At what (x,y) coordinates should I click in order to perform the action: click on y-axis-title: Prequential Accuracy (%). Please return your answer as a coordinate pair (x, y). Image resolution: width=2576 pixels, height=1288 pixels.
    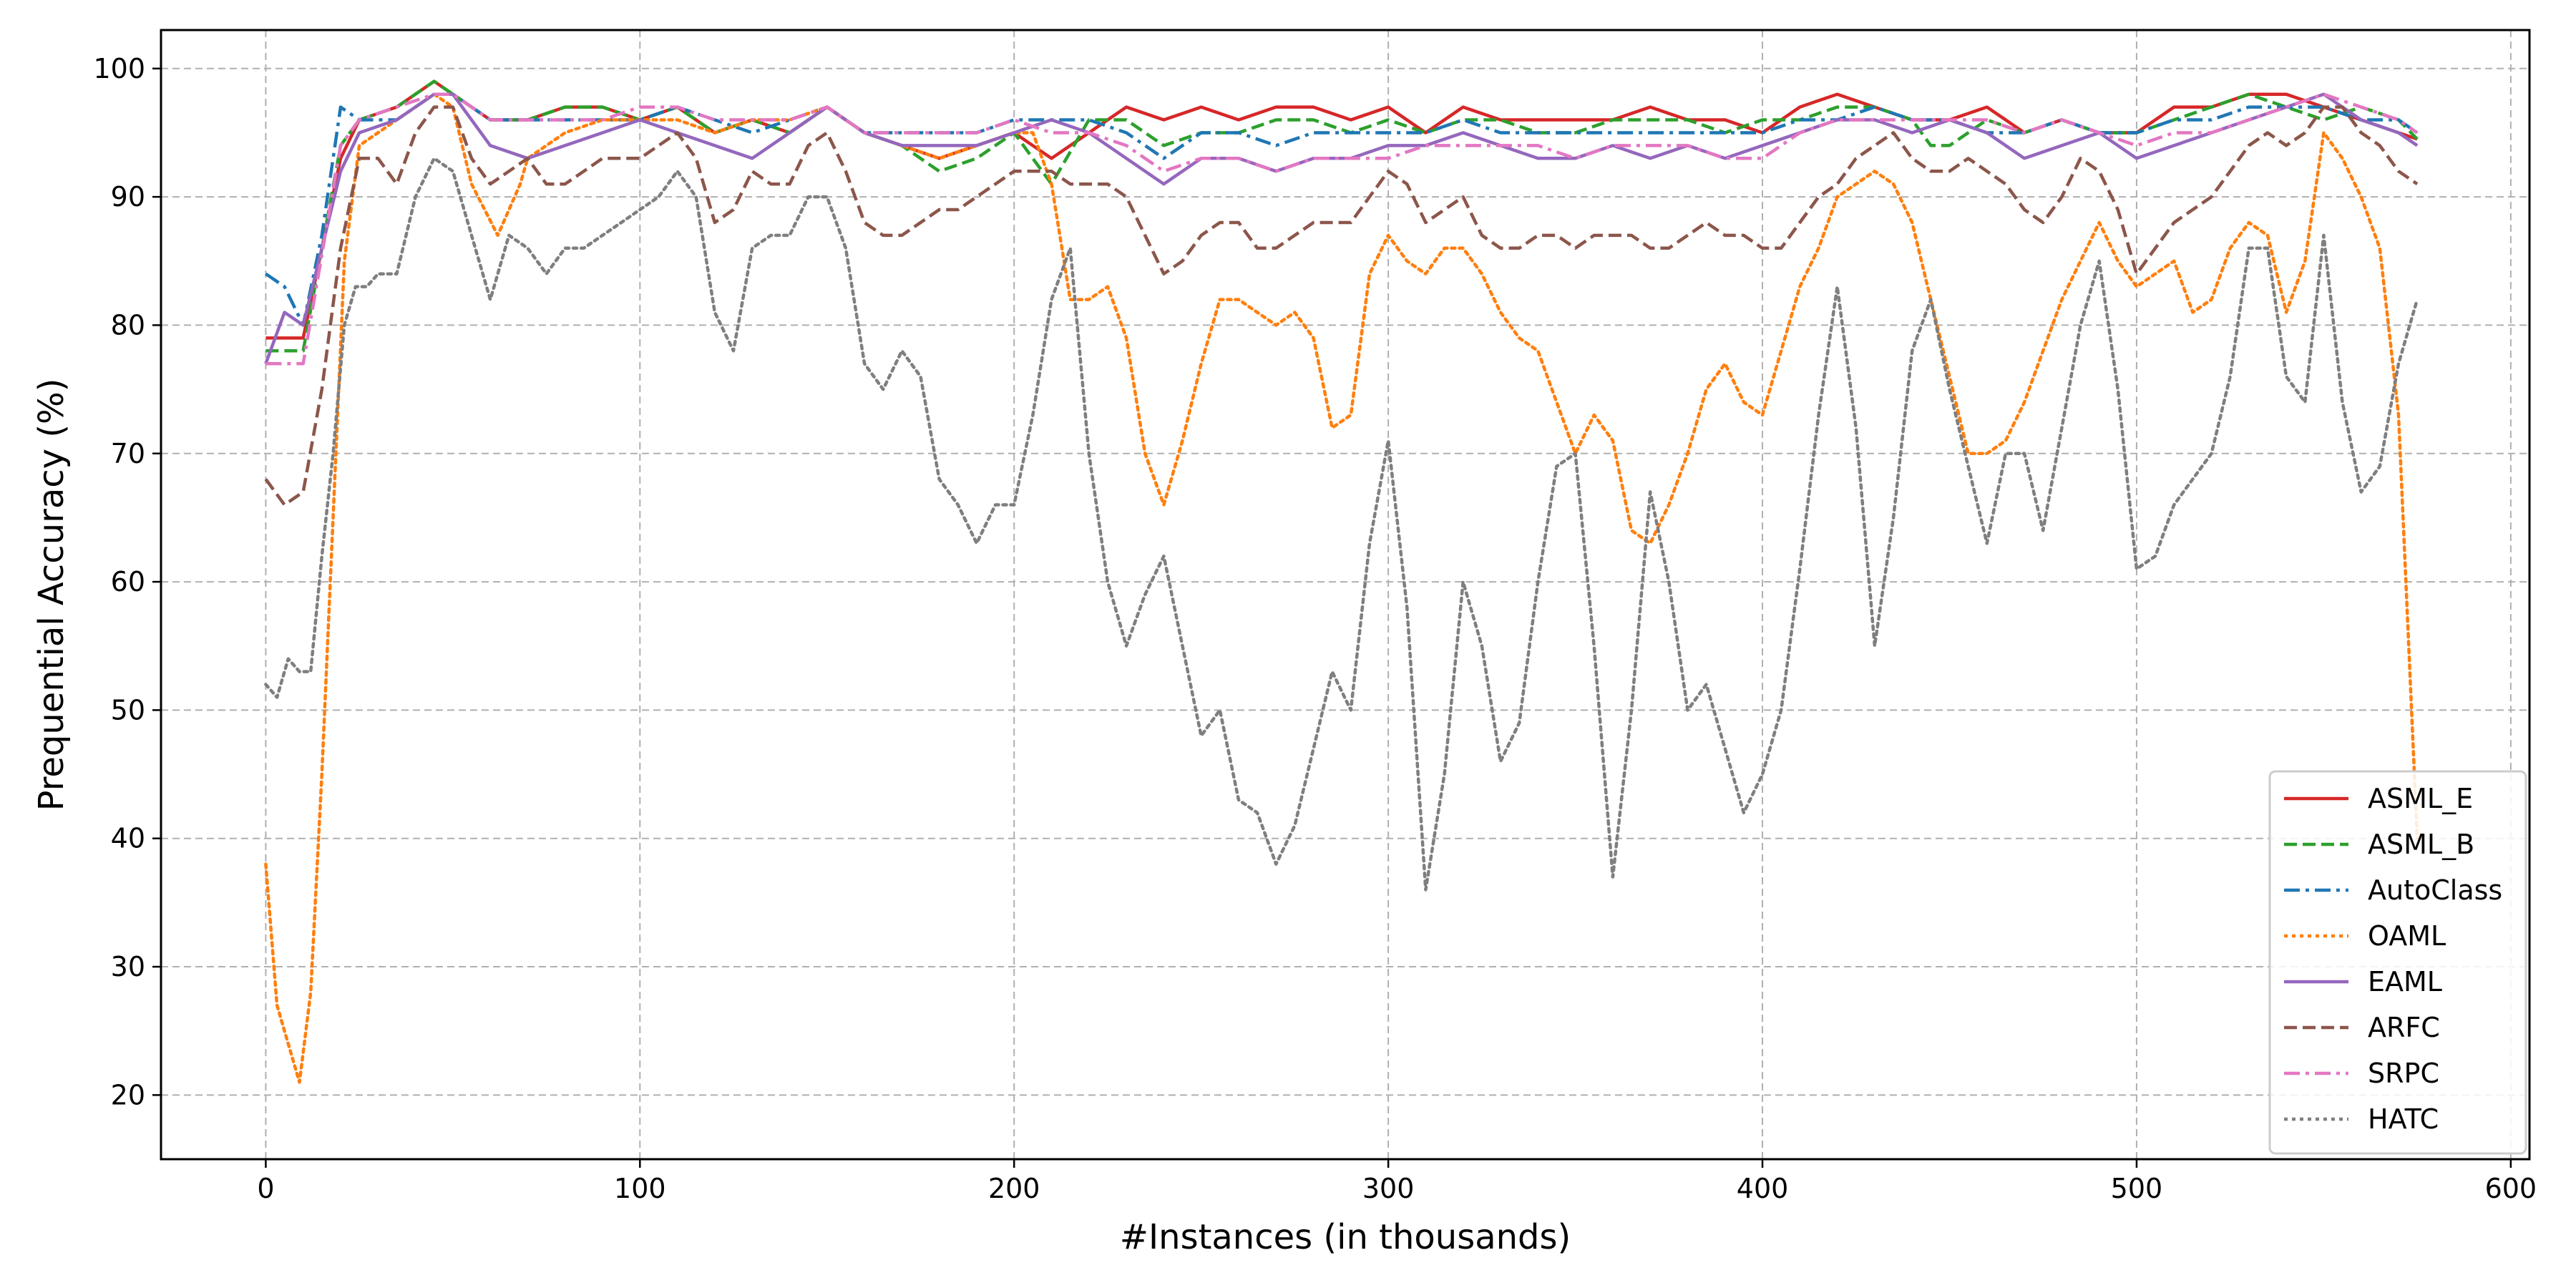
    Looking at the image, I should click on (51, 595).